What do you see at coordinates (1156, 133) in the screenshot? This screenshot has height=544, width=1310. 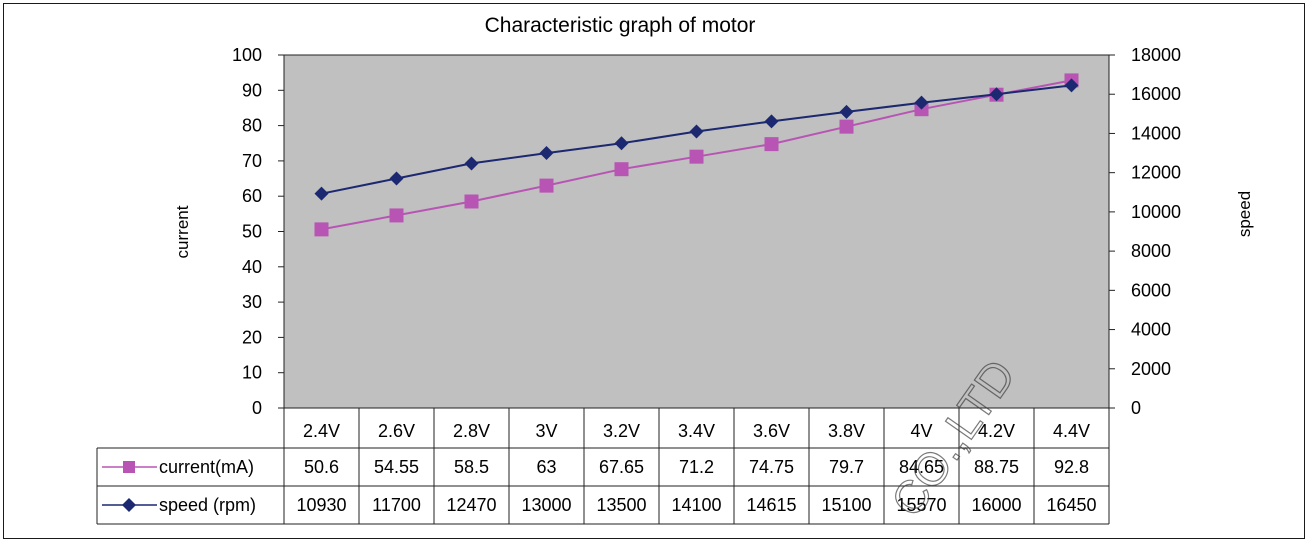 I see `right-tick-label: 14000` at bounding box center [1156, 133].